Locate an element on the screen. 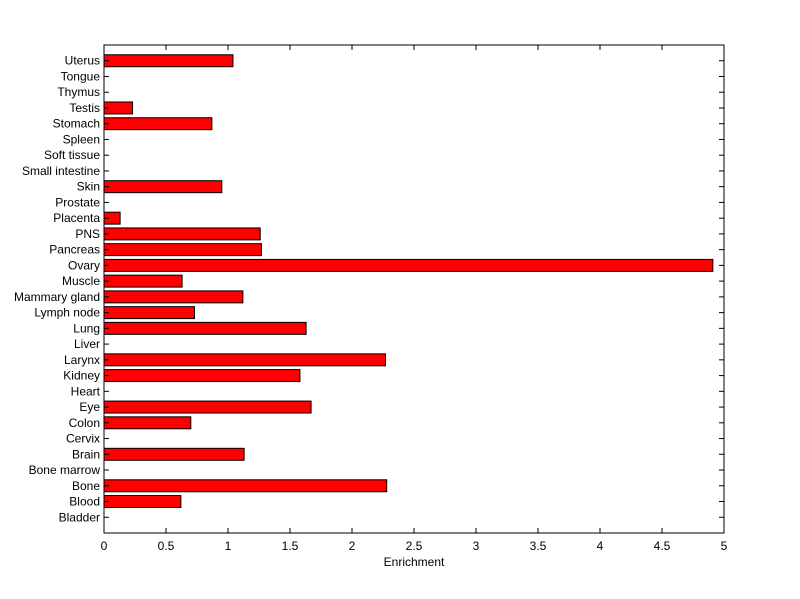 This screenshot has width=800, height=599. y-tick-label: Pancreas is located at coordinates (74, 250).